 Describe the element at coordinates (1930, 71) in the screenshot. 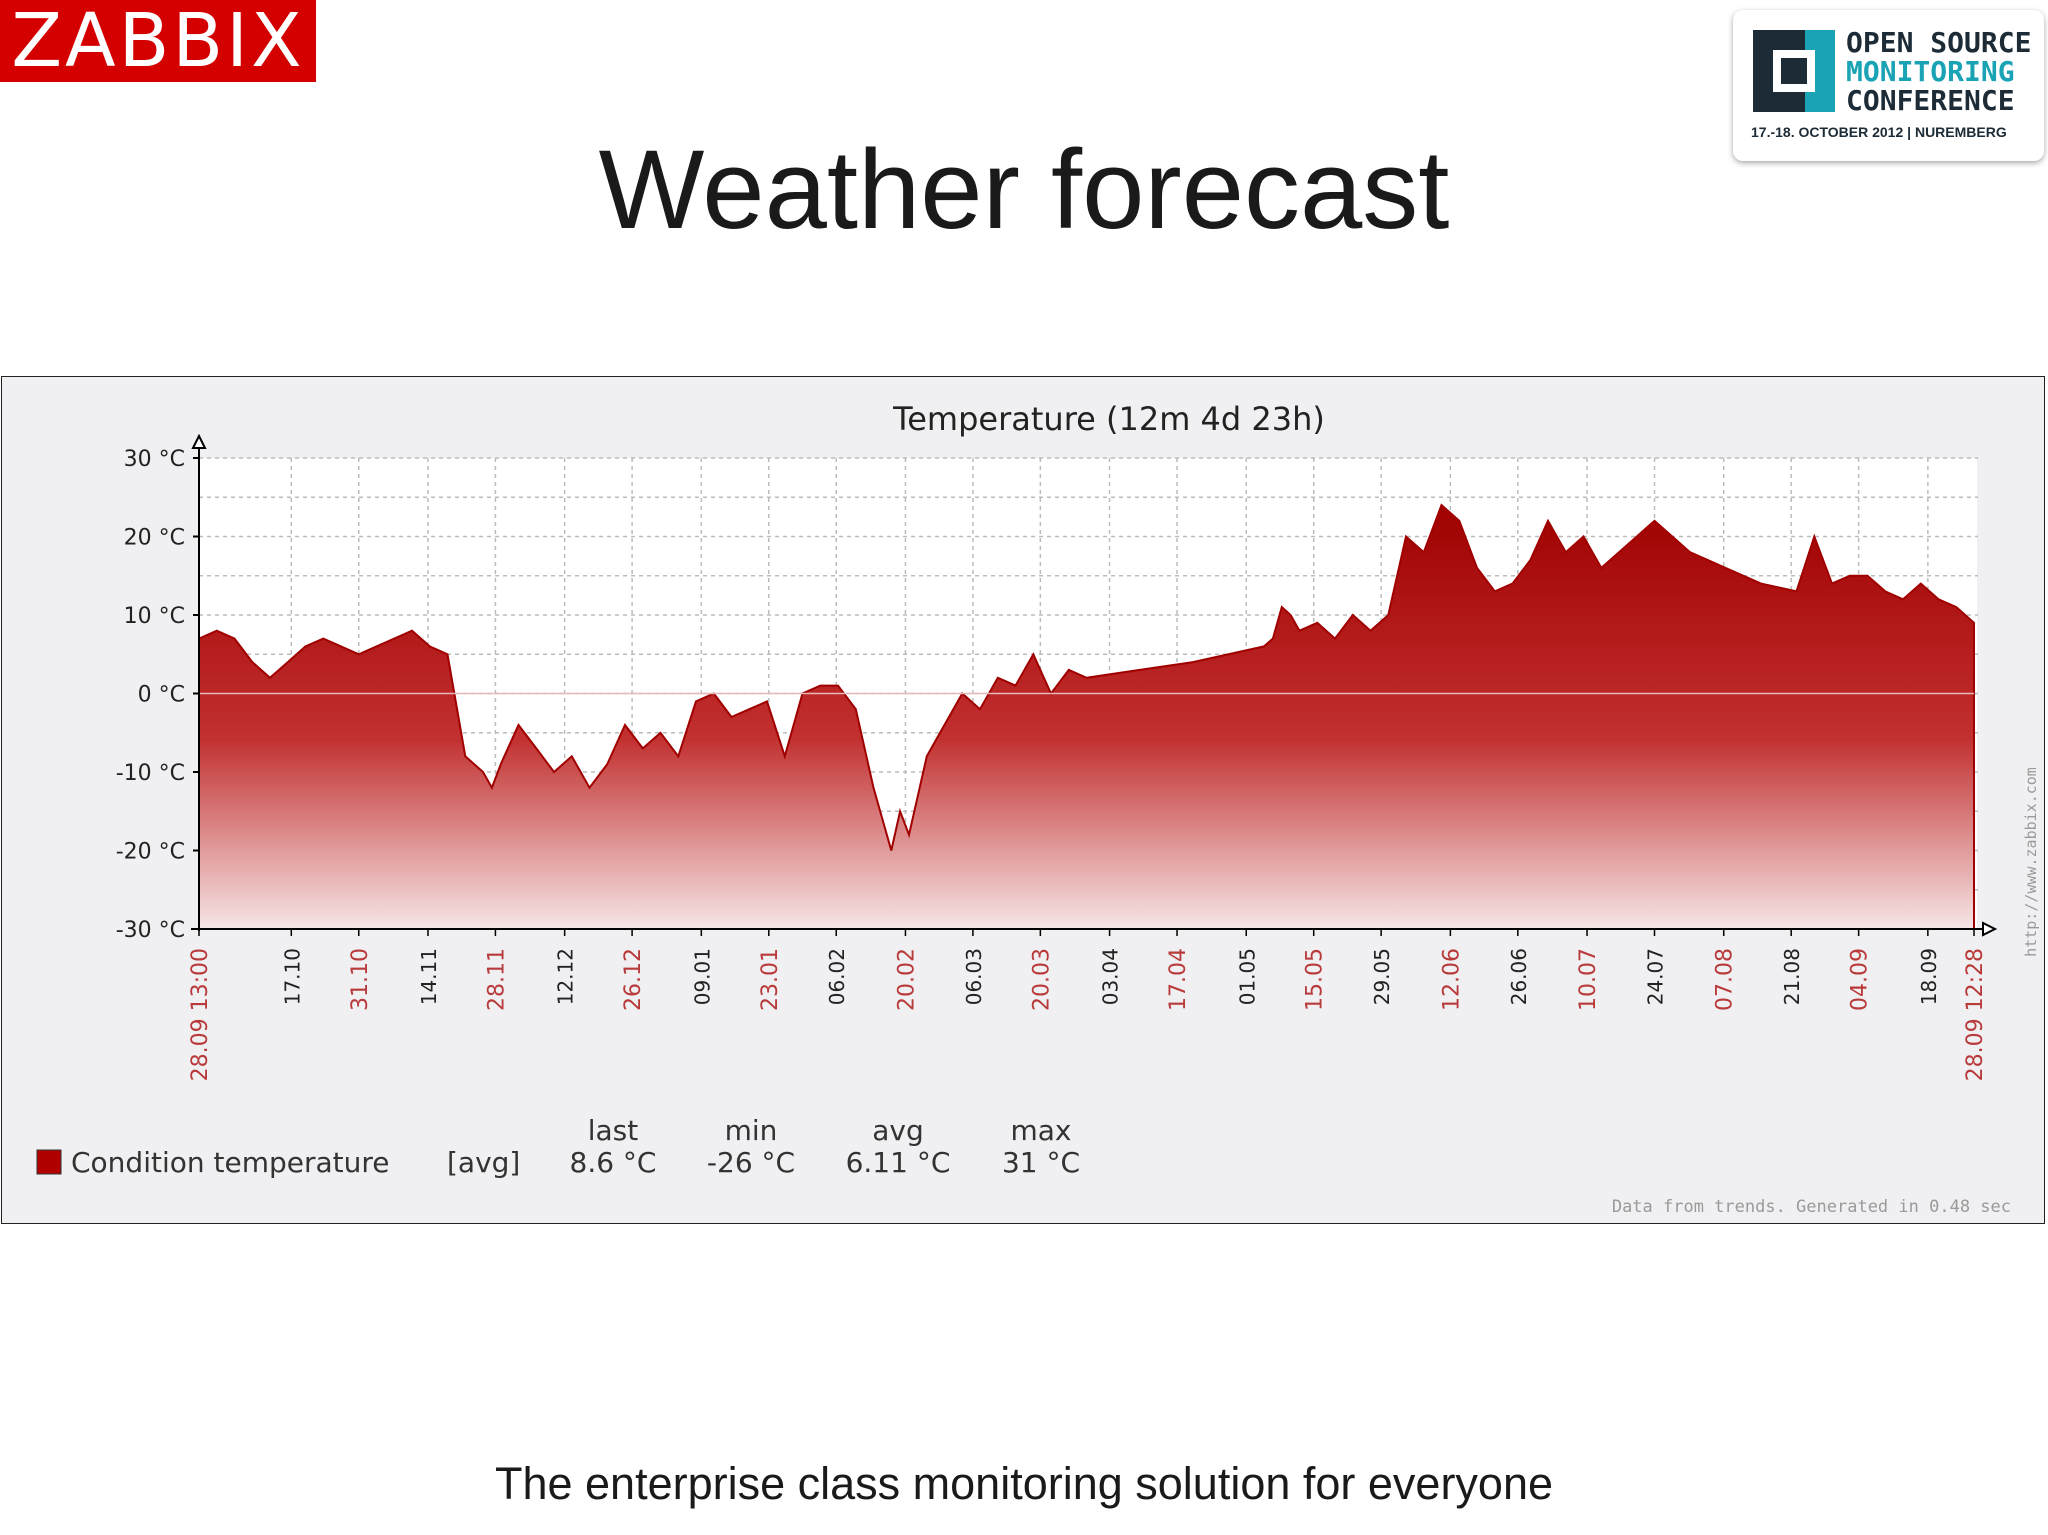

I see `conference-line-2: MONITORING` at that location.